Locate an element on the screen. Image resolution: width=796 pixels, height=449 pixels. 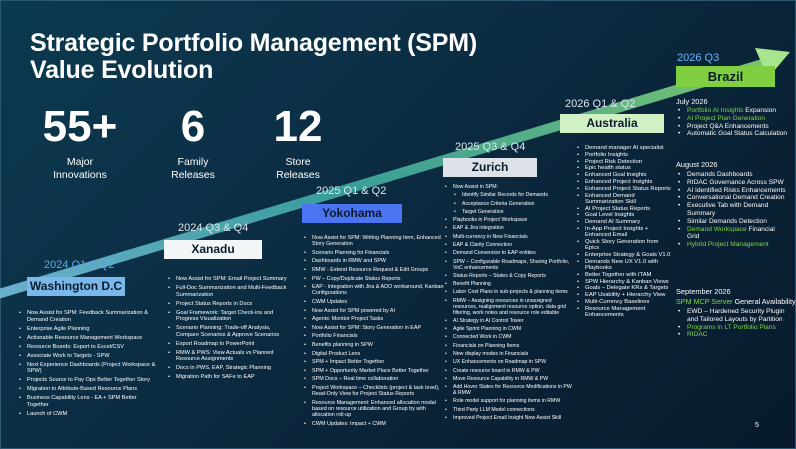
page-number: 5 is located at coordinates (757, 425).